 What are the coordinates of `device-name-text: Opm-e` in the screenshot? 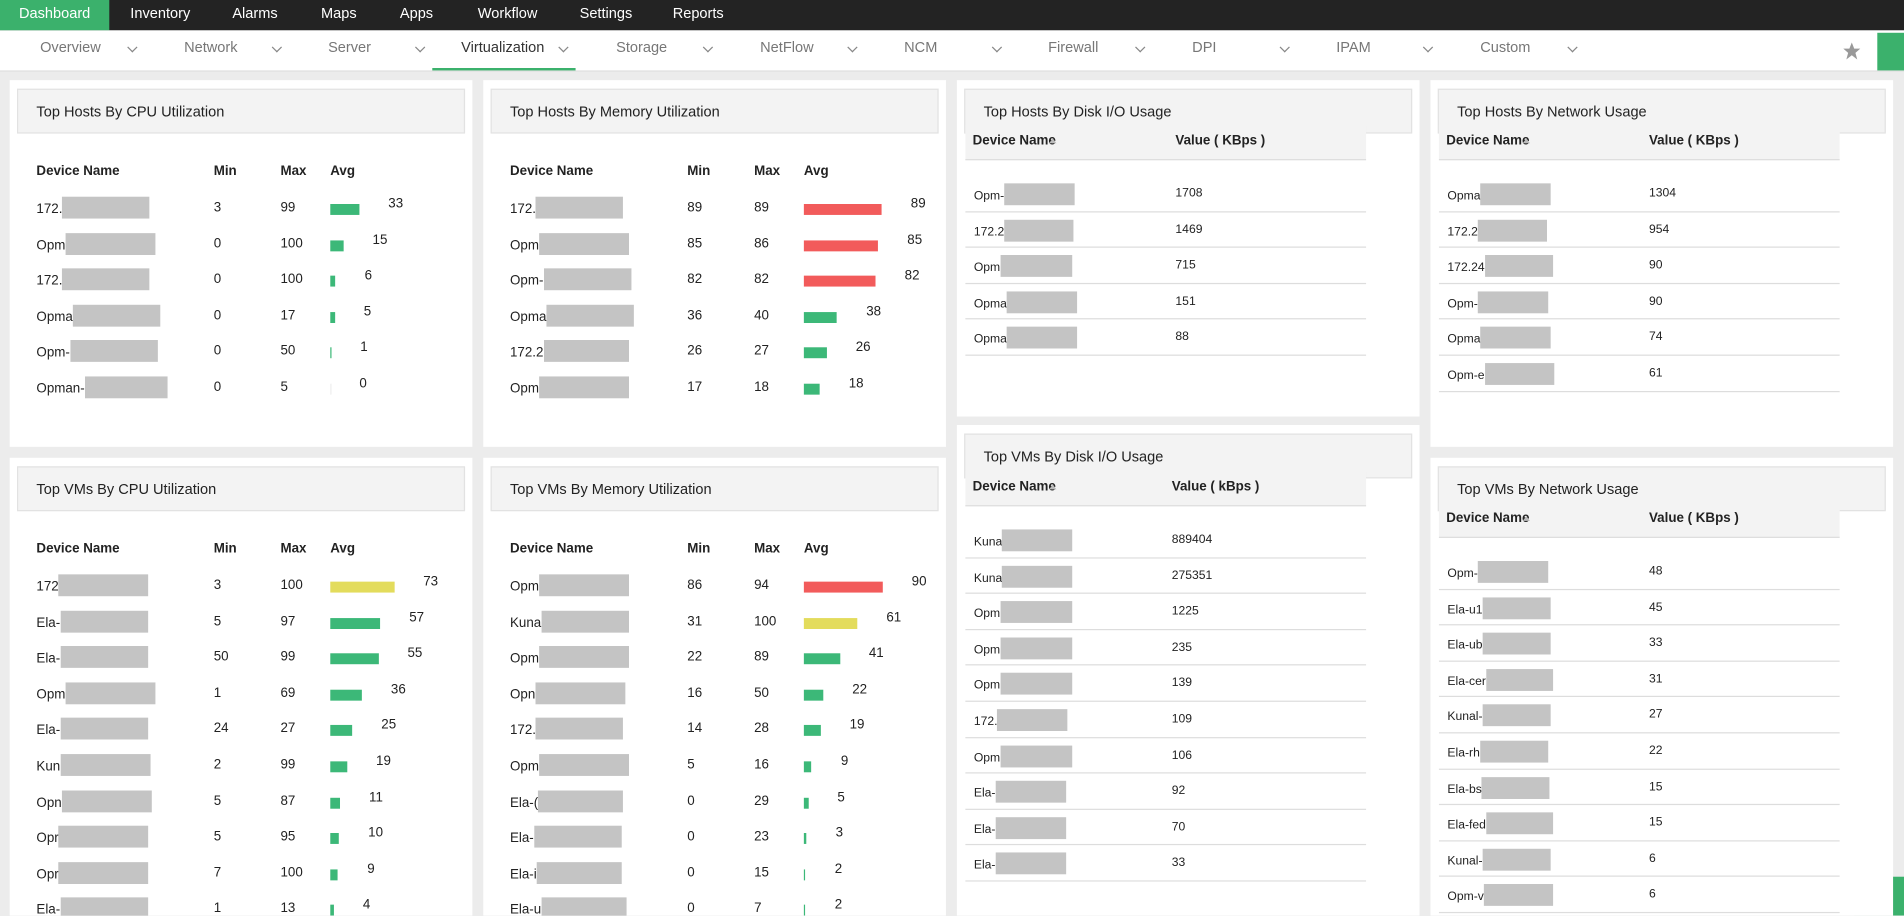 It's located at (1466, 376).